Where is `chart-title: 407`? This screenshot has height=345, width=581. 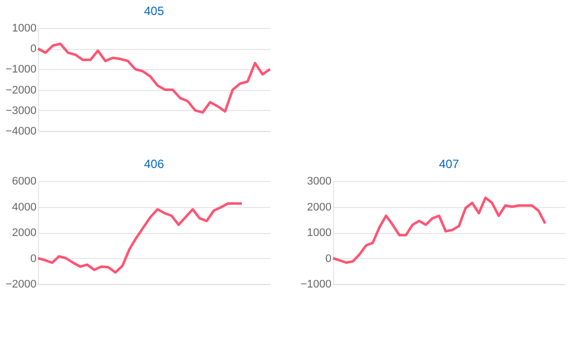
chart-title: 407 is located at coordinates (449, 164).